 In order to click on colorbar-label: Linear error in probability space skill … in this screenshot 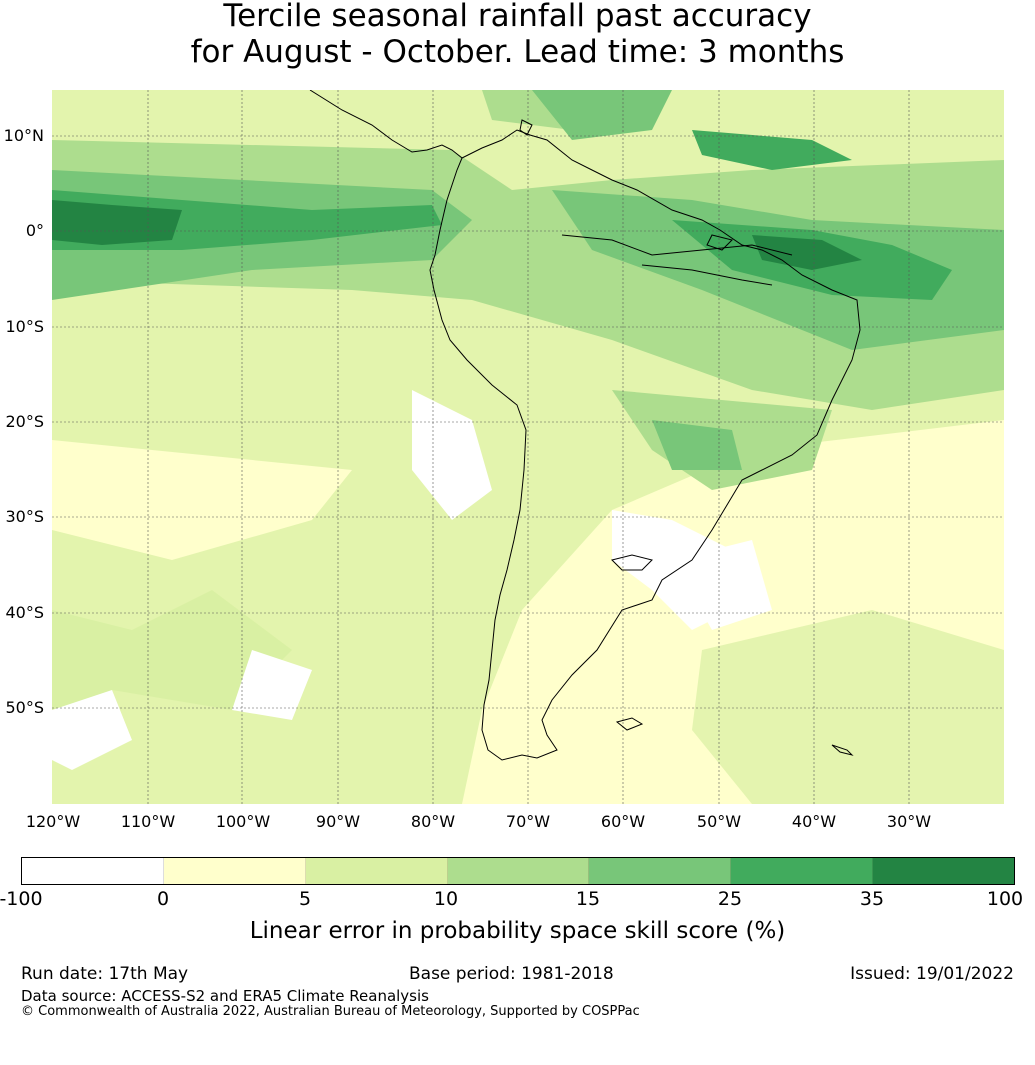, I will do `click(517, 931)`.